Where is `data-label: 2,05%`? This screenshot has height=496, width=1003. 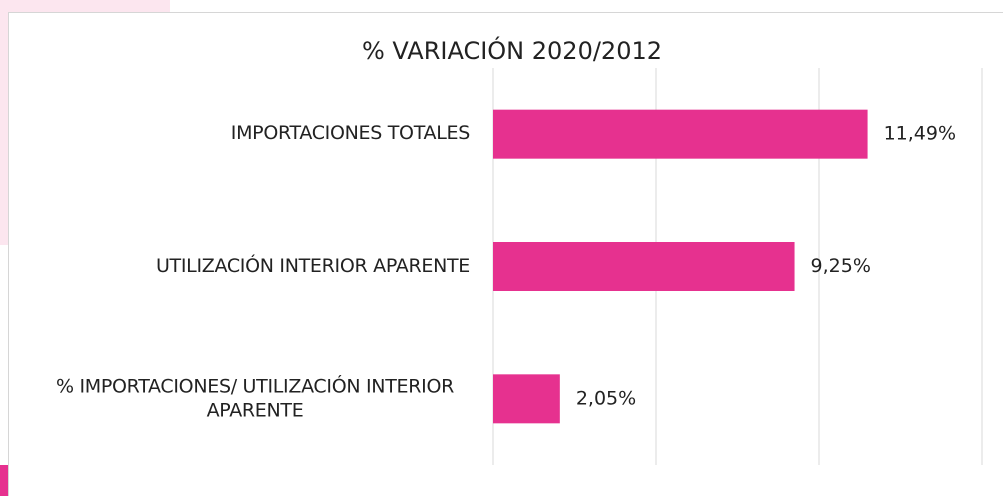
data-label: 2,05% is located at coordinates (606, 398).